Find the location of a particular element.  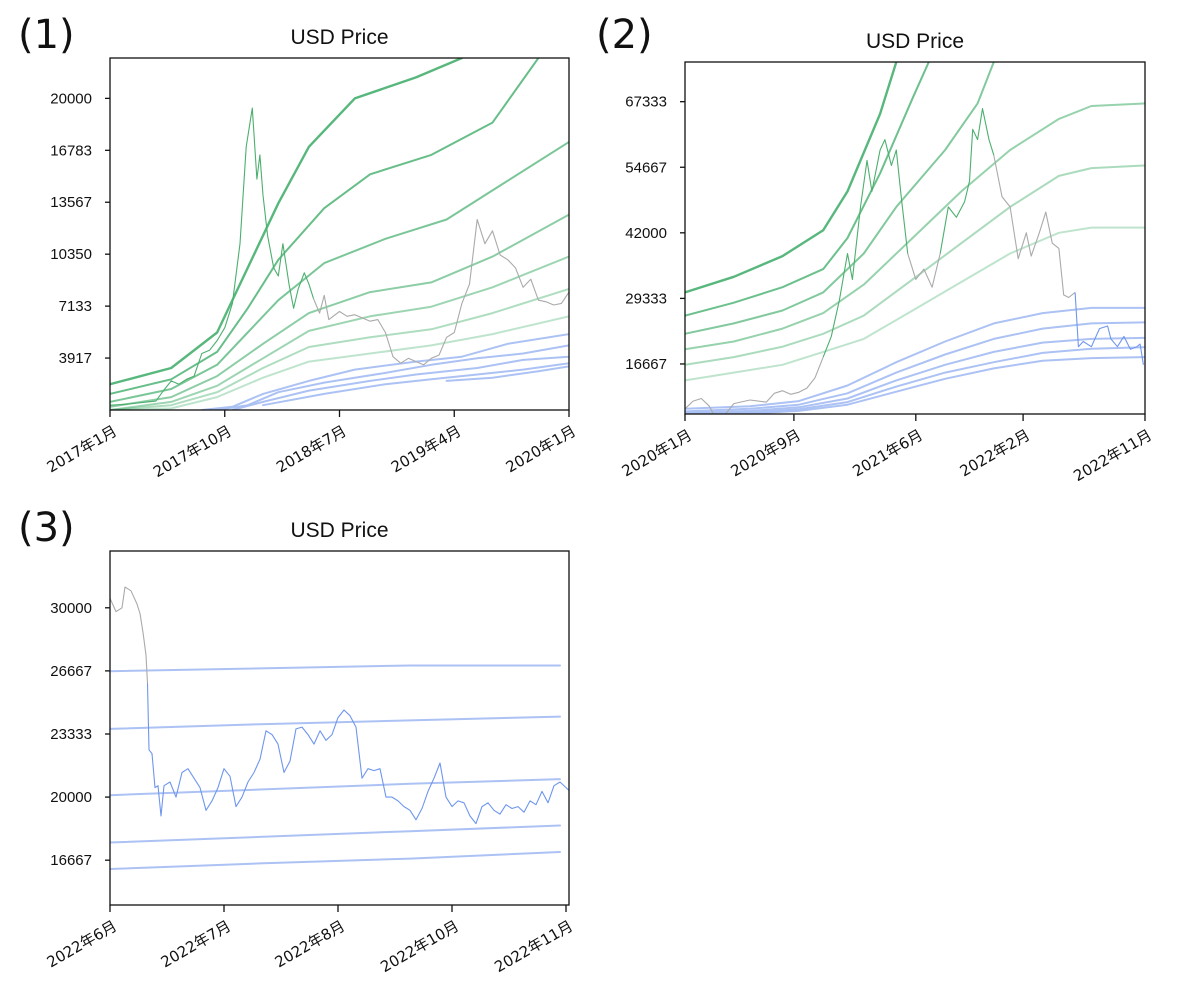

x-tick-label: 2020年1月 is located at coordinates (657, 453).